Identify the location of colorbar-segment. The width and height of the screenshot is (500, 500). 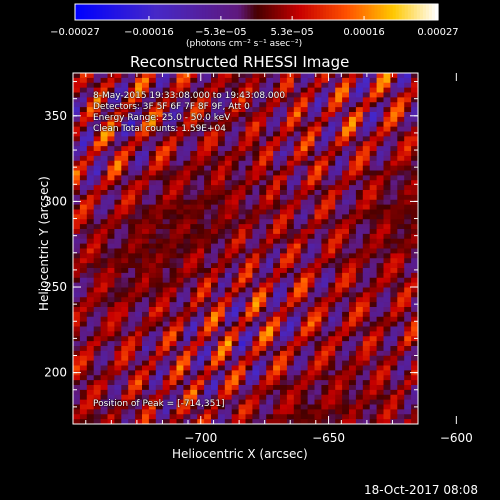
(198, 12).